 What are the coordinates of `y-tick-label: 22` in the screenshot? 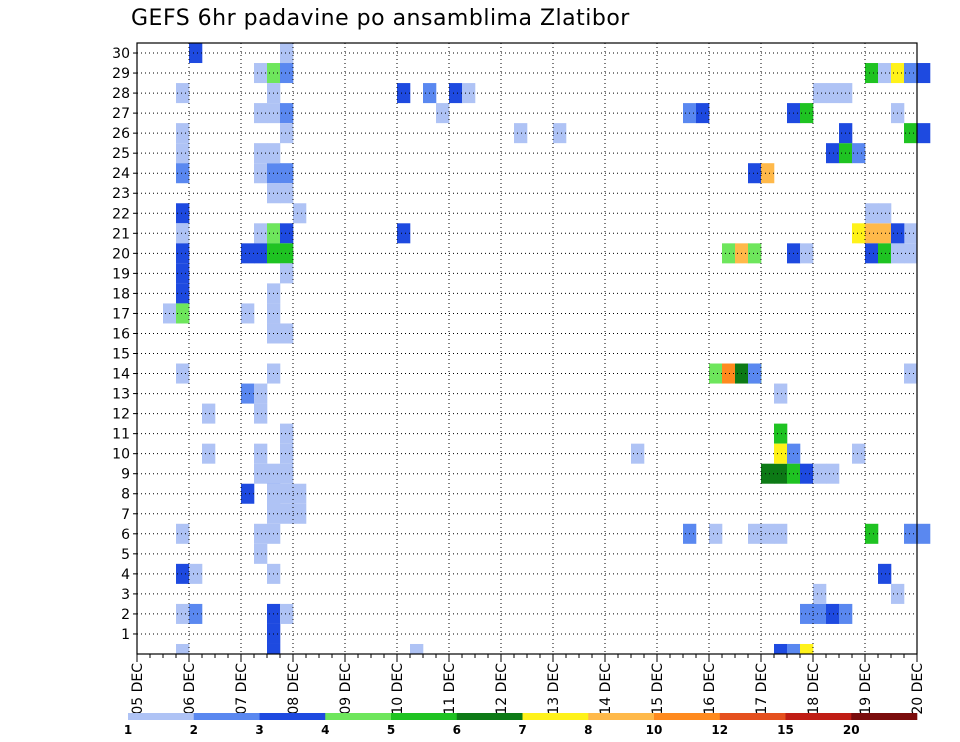 It's located at (121, 214).